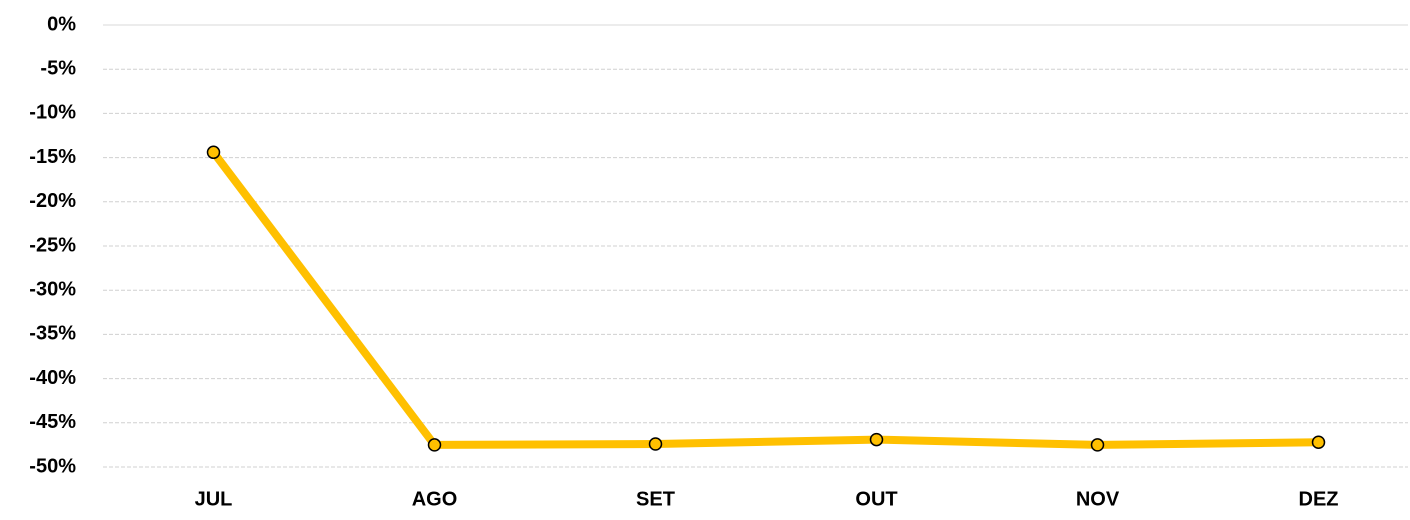 The image size is (1410, 520). What do you see at coordinates (52, 334) in the screenshot?
I see `y-tick-label: -35%` at bounding box center [52, 334].